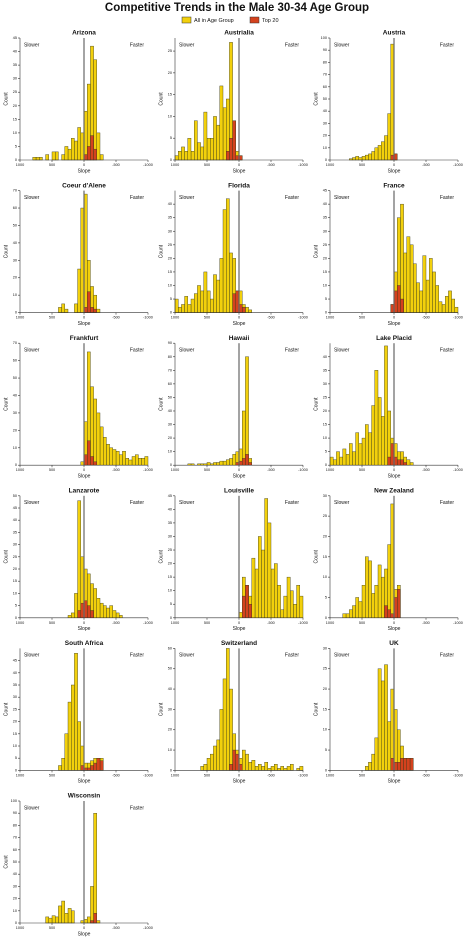 Image resolution: width=474 pixels, height=950 pixels. I want to click on panel-title: Austrialia, so click(239, 33).